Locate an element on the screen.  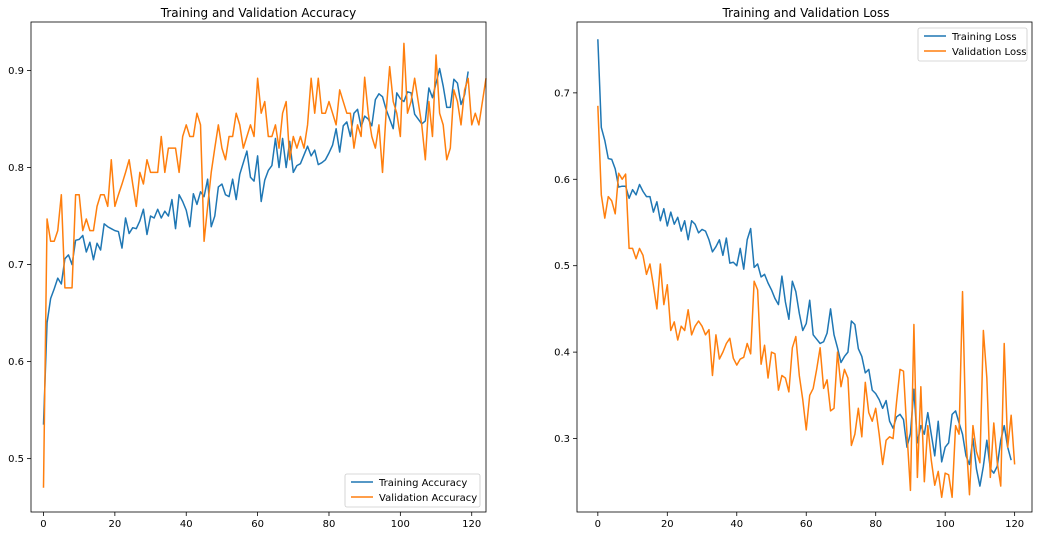
loss-y-tick-label: 0.3 is located at coordinates (562, 439).